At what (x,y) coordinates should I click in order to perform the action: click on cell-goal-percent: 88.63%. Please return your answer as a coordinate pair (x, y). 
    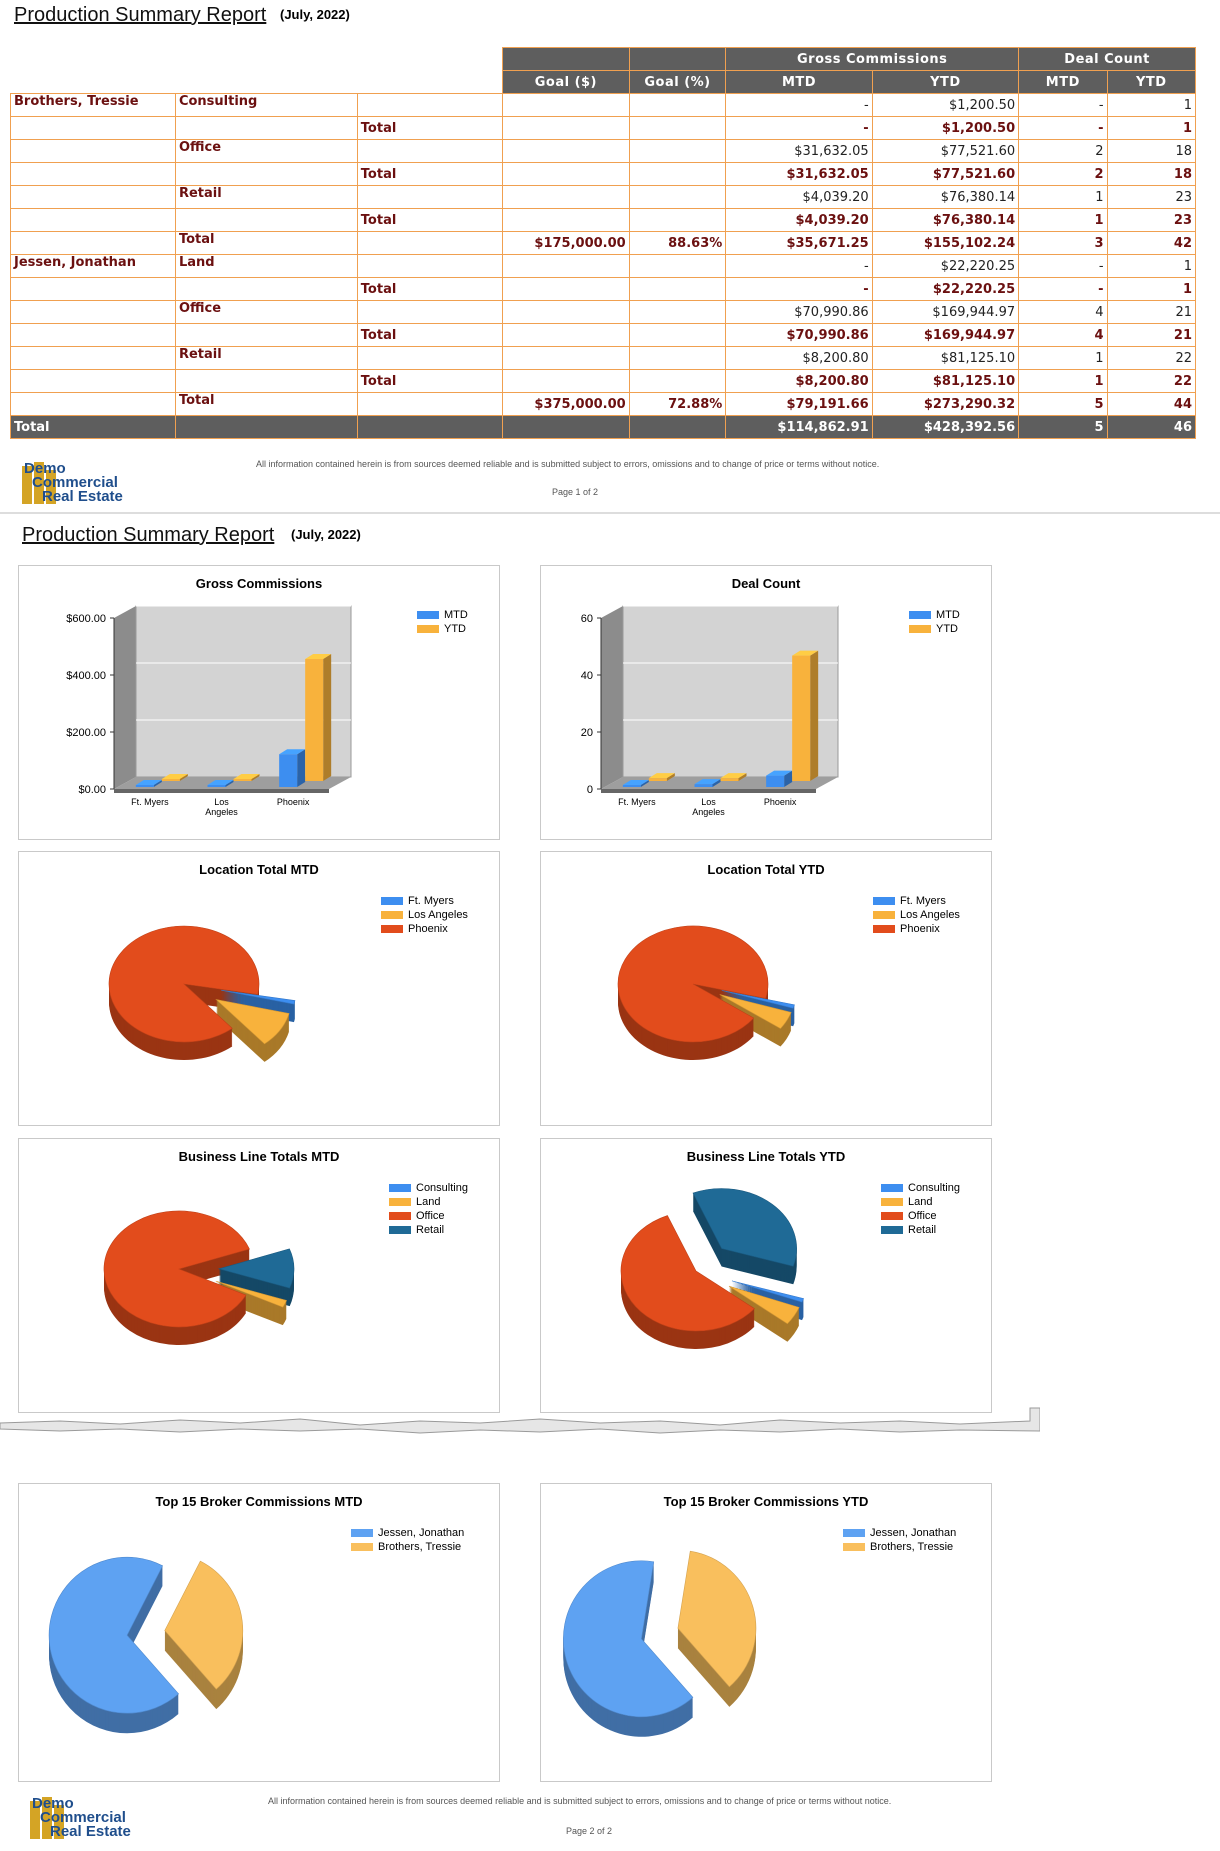
    Looking at the image, I should click on (677, 243).